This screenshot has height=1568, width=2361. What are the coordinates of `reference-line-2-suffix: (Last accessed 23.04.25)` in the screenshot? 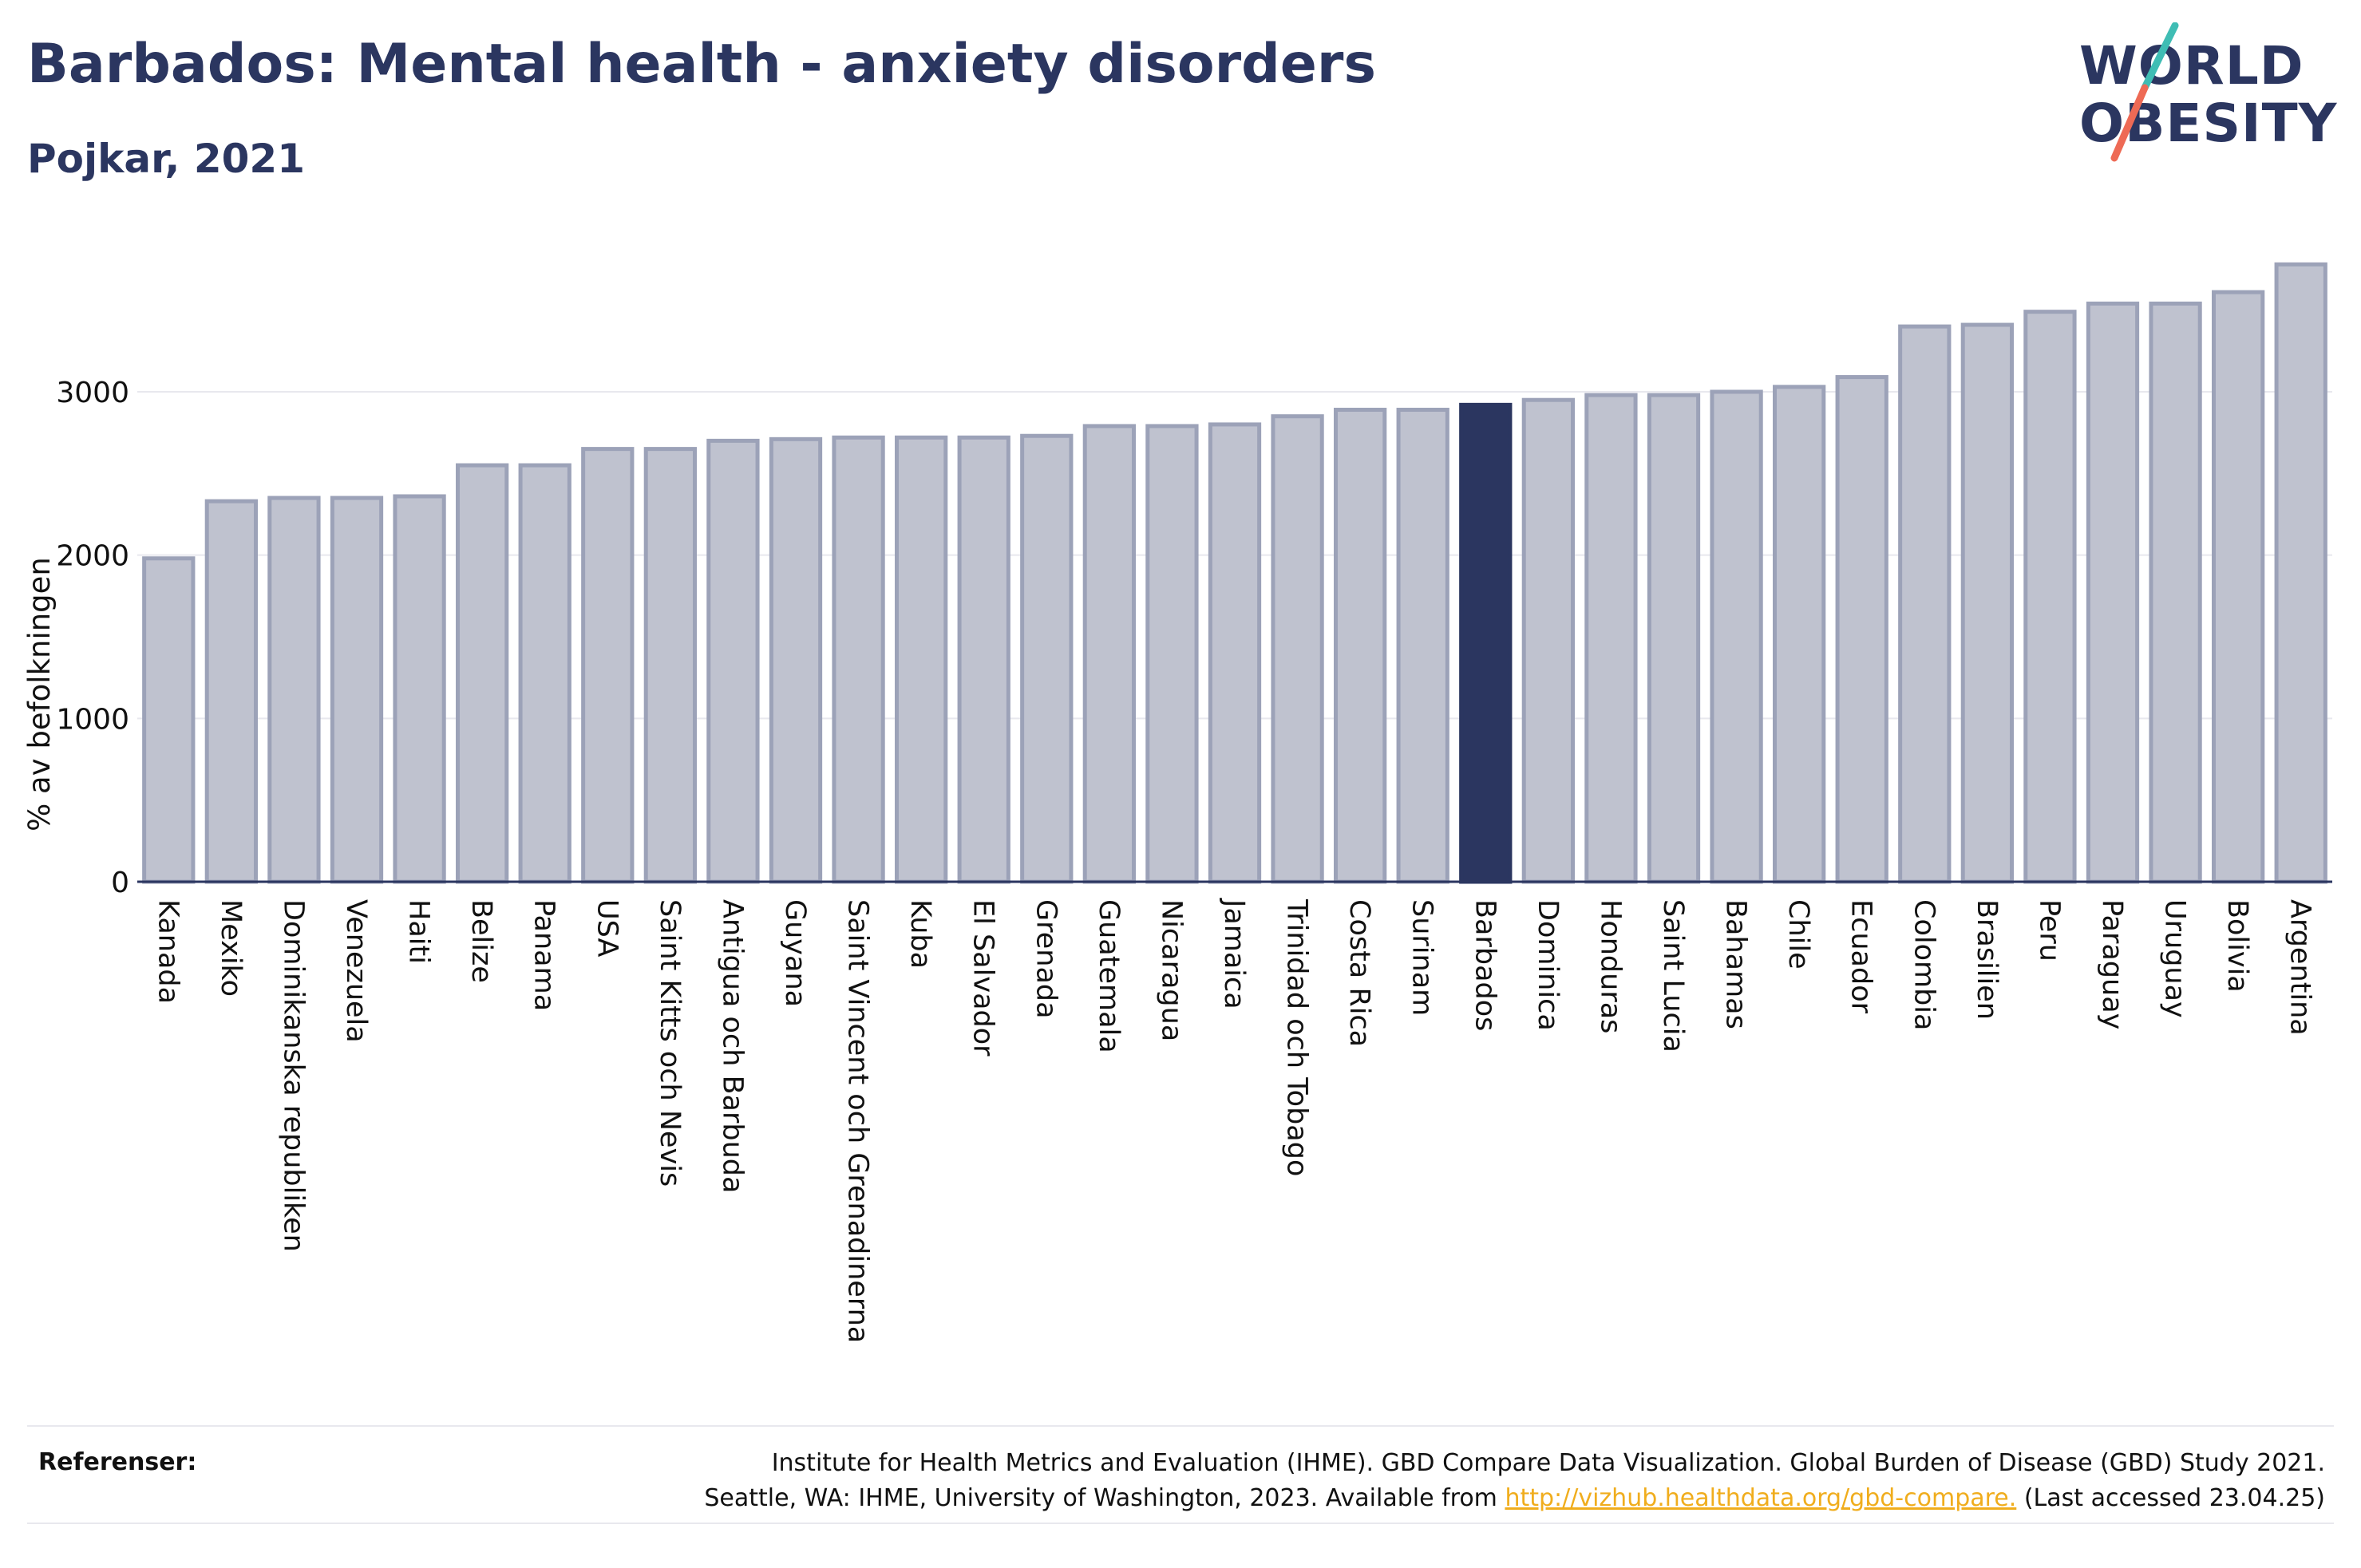 It's located at (2170, 1498).